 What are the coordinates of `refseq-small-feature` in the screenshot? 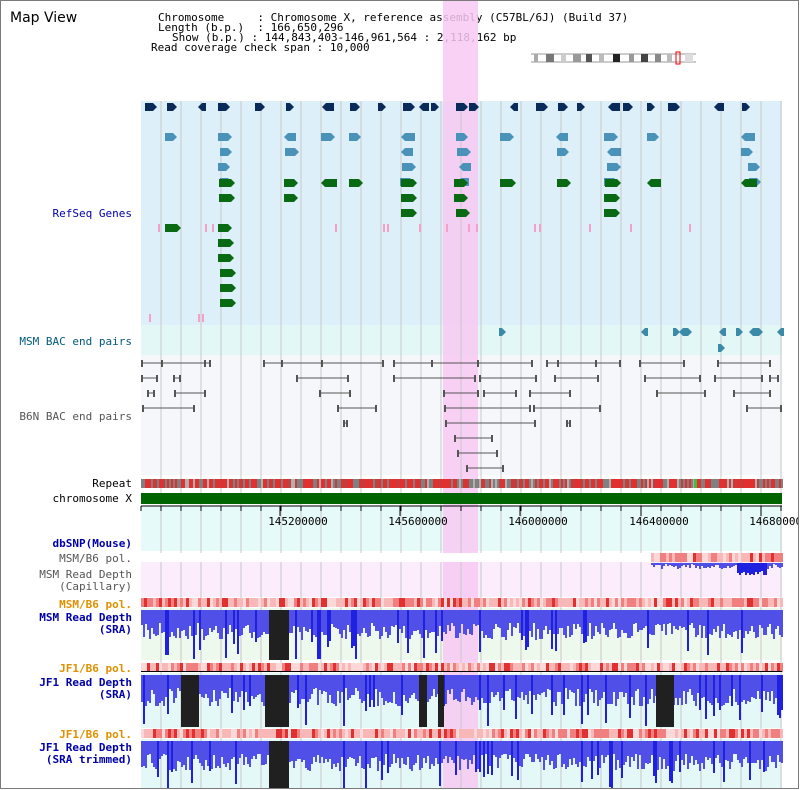 It's located at (477, 228).